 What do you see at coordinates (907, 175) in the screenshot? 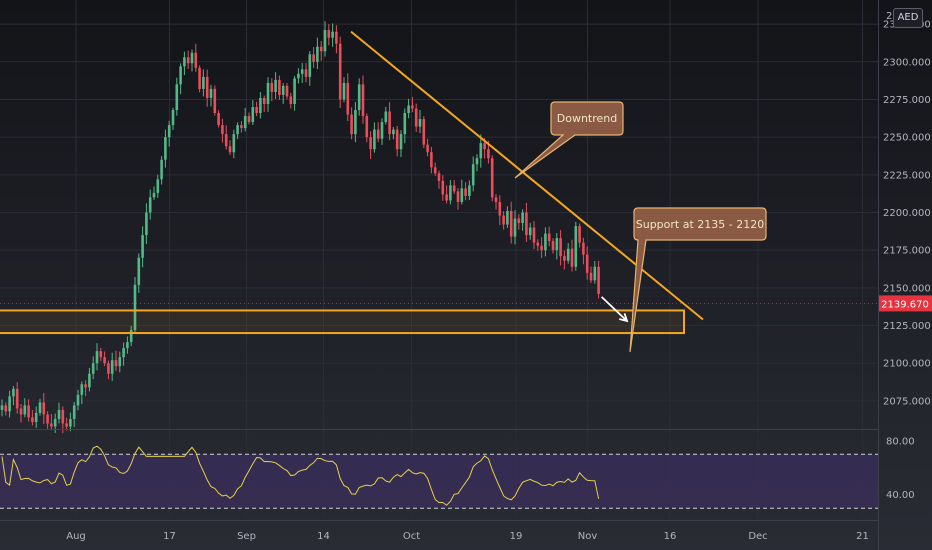
I see `price-tick-label: 2225.000` at bounding box center [907, 175].